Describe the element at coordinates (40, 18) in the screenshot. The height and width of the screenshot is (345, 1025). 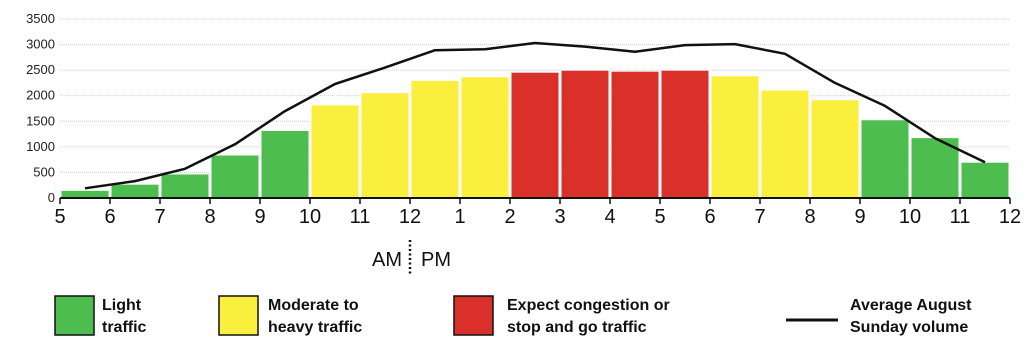
I see `y-tick-label: 3500` at that location.